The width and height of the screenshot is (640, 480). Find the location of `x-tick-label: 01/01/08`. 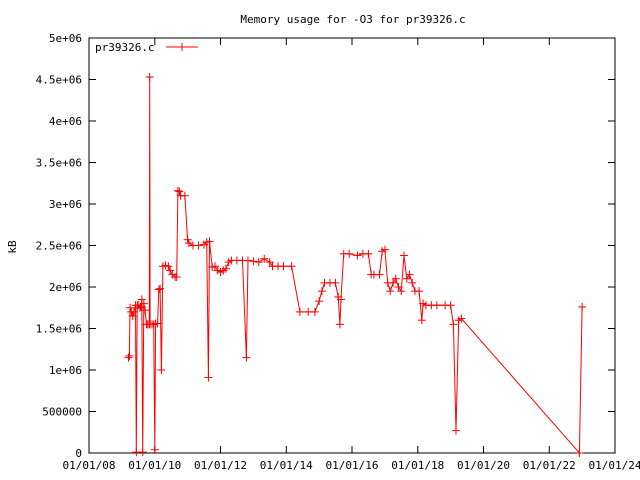

x-tick-label: 01/01/08 is located at coordinates (89, 465).